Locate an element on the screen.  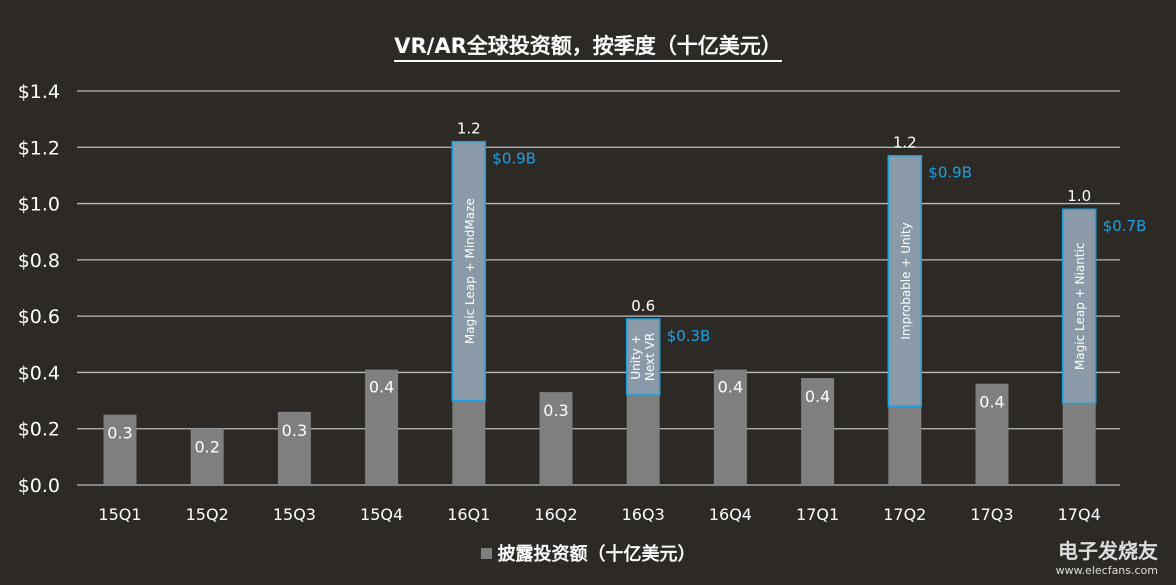
y-tick-label: $1.0 is located at coordinates (39, 205).